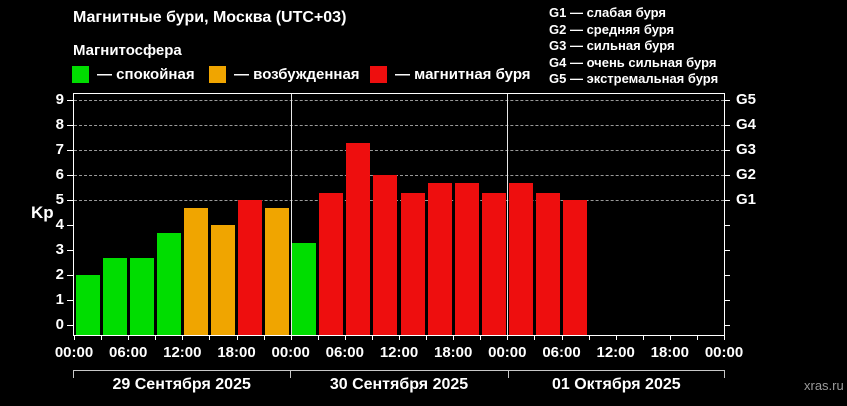 The height and width of the screenshot is (406, 847). I want to click on y-tick-label: 8, so click(59, 124).